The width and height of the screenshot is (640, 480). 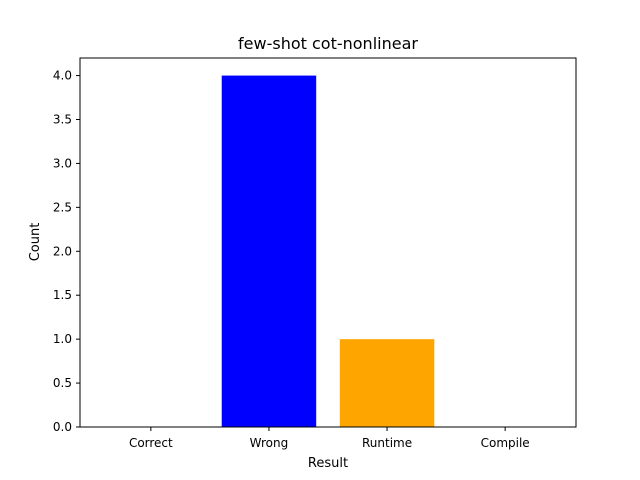 What do you see at coordinates (505, 443) in the screenshot?
I see `x-tick-label: Compile` at bounding box center [505, 443].